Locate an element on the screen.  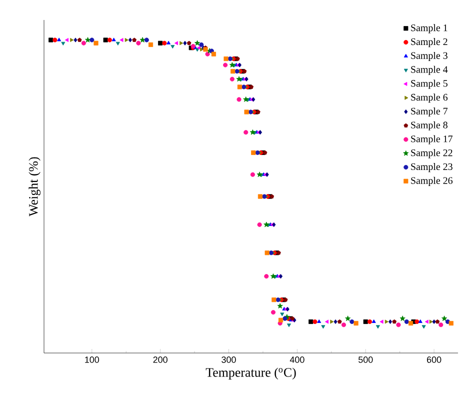
x-tick-label: 400 is located at coordinates (297, 359).